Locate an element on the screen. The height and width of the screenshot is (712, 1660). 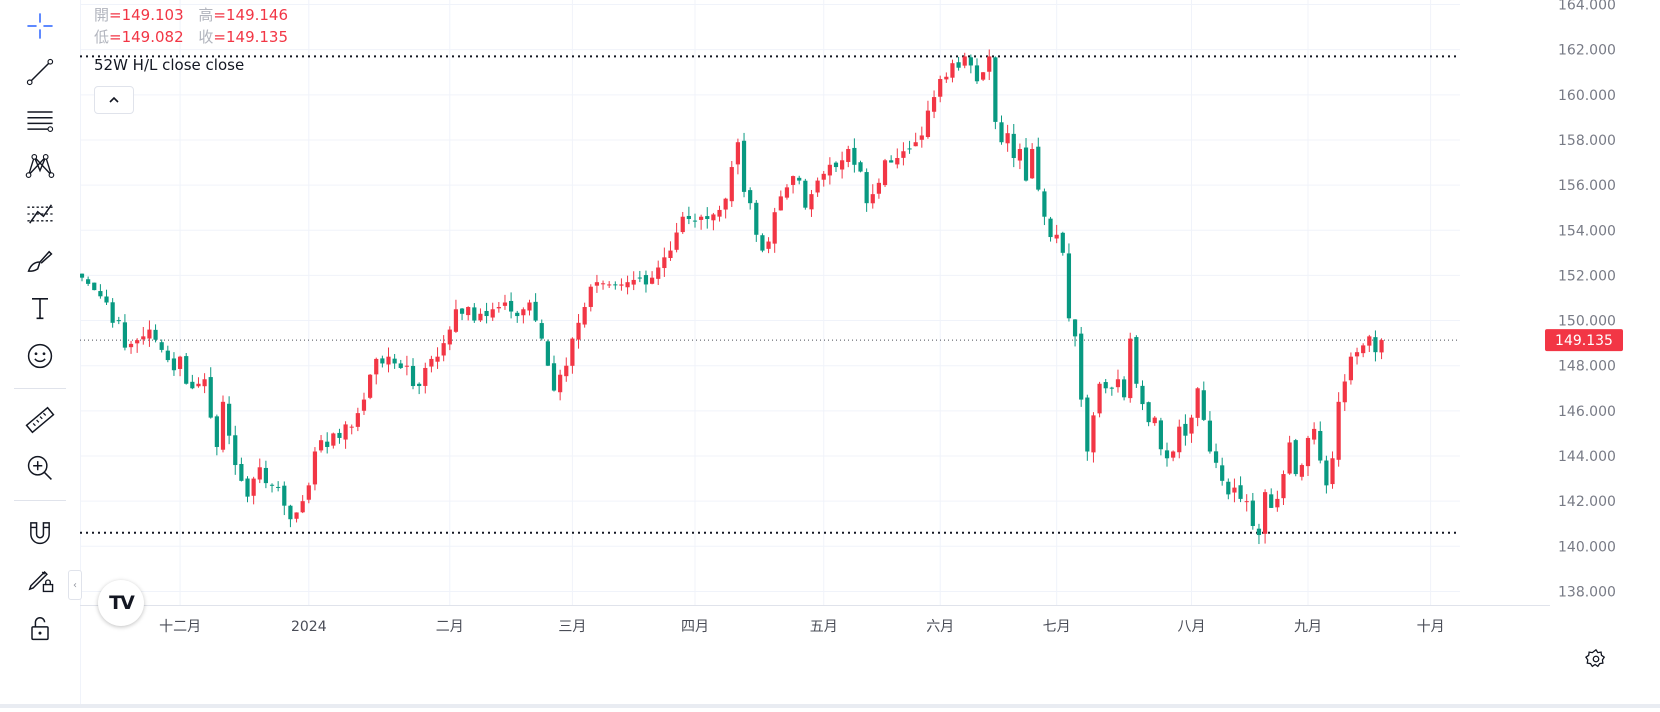
x-tick-label: 2024 is located at coordinates (309, 627).